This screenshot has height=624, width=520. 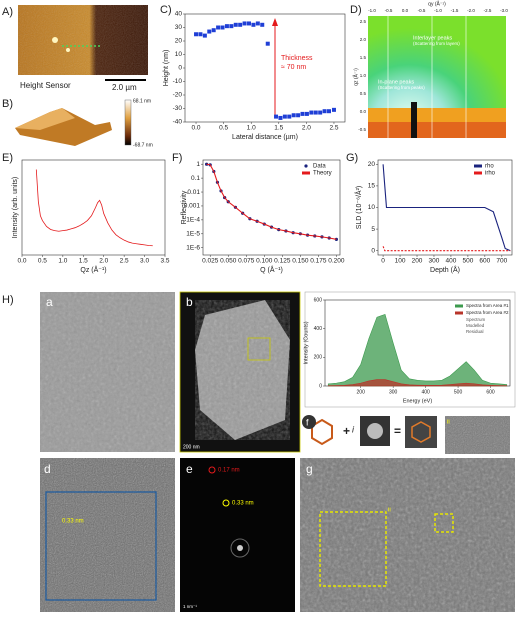 I want to click on y-tick-label: 0, so click(x=180, y=68).